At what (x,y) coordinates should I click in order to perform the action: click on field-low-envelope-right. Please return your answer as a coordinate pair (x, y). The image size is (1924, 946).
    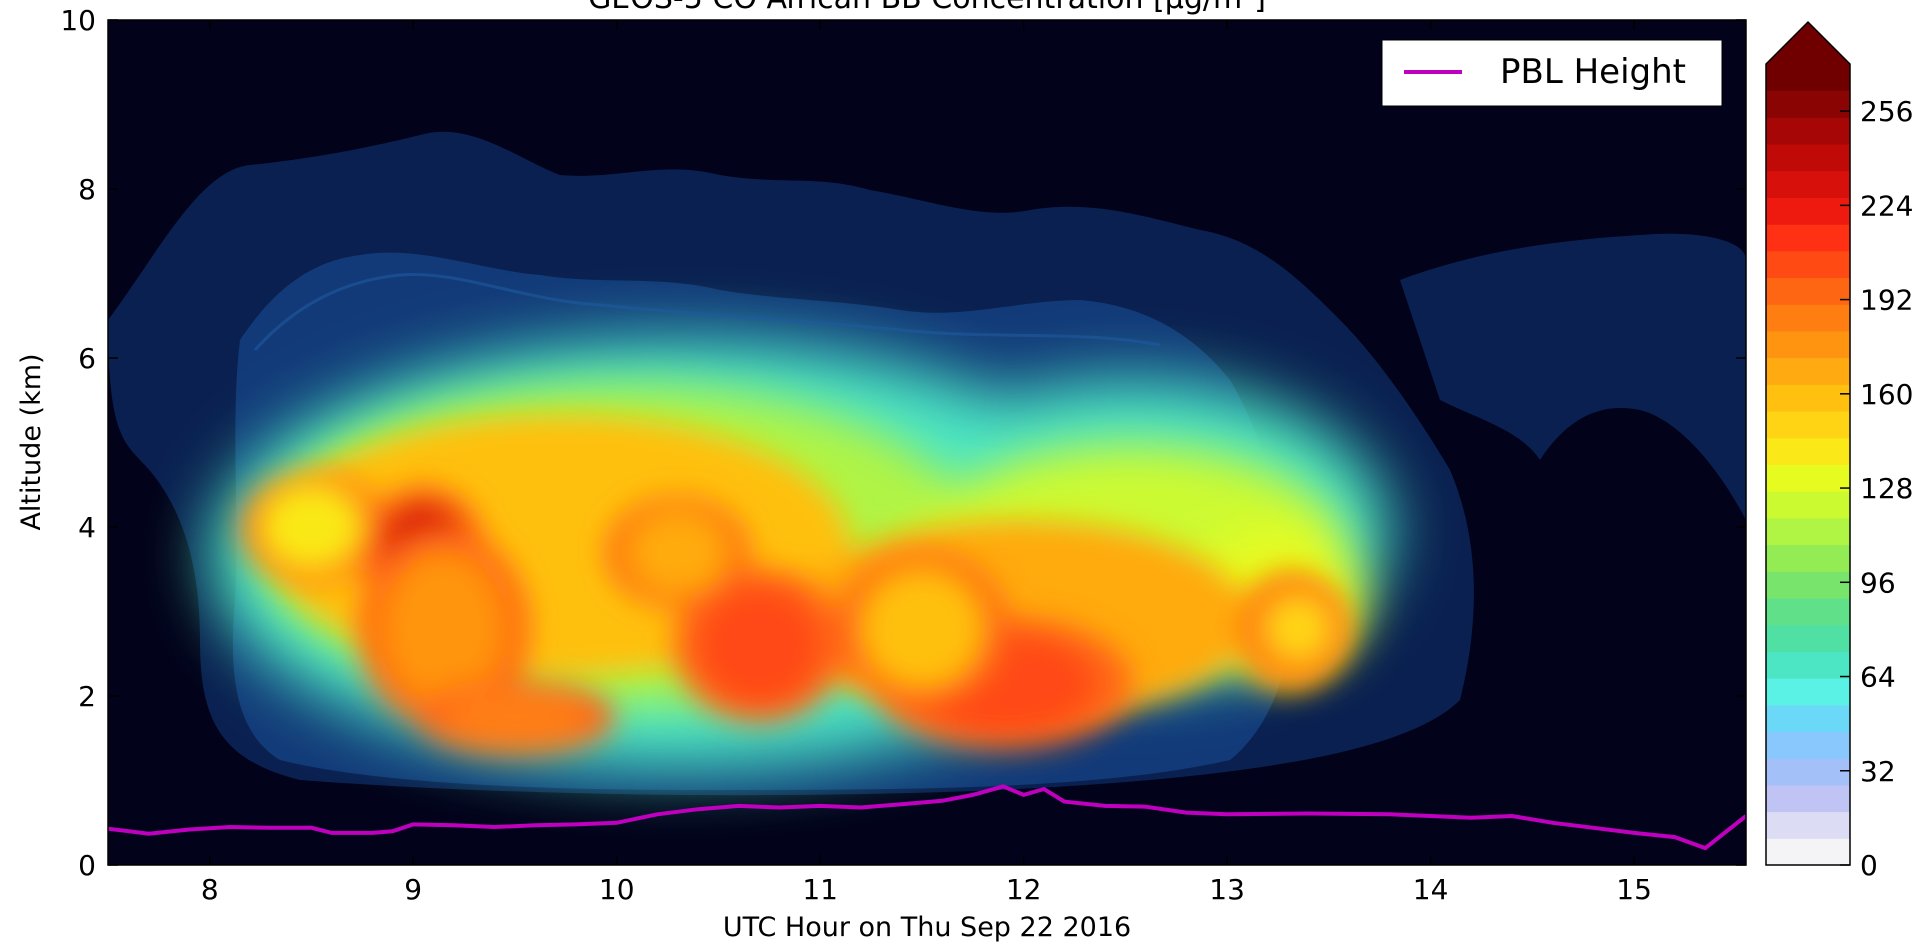
    Looking at the image, I should click on (1573, 376).